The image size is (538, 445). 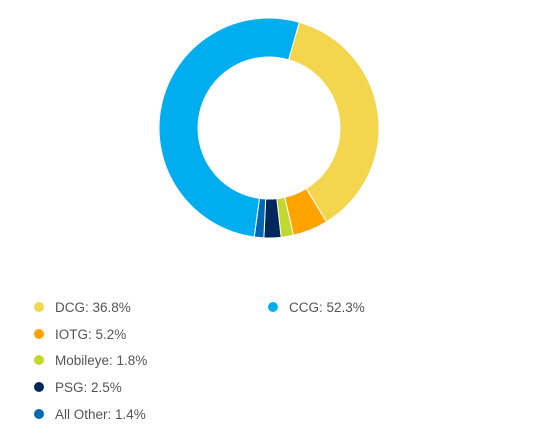 What do you see at coordinates (39, 360) in the screenshot?
I see `legend-marker-mobileye` at bounding box center [39, 360].